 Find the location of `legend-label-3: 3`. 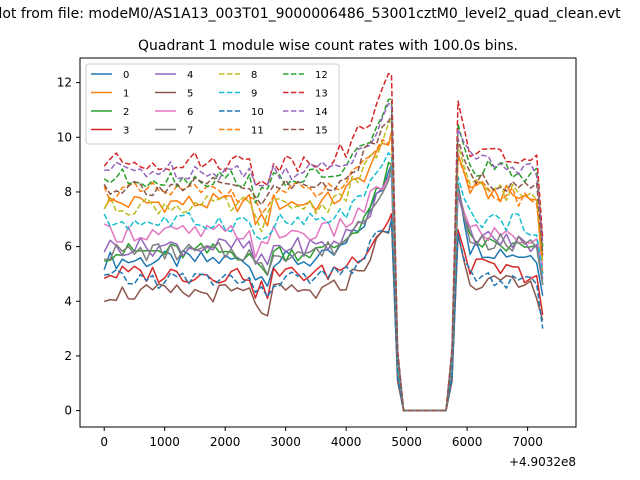

legend-label-3: 3 is located at coordinates (126, 131).